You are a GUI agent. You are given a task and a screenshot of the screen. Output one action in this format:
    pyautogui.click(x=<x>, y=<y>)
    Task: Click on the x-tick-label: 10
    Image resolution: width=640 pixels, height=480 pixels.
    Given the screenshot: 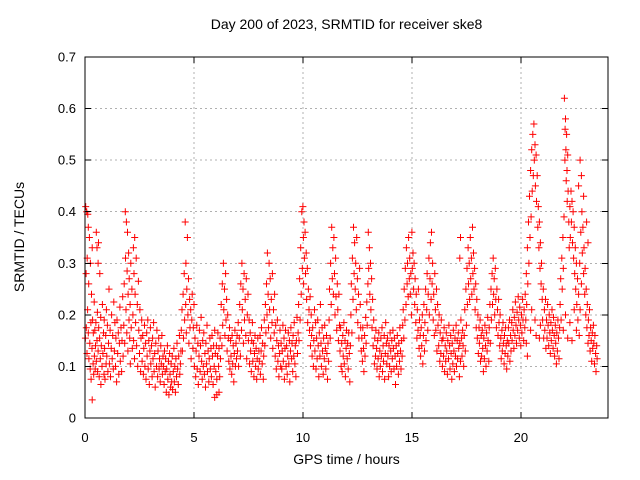 What is the action you would take?
    pyautogui.click(x=303, y=437)
    